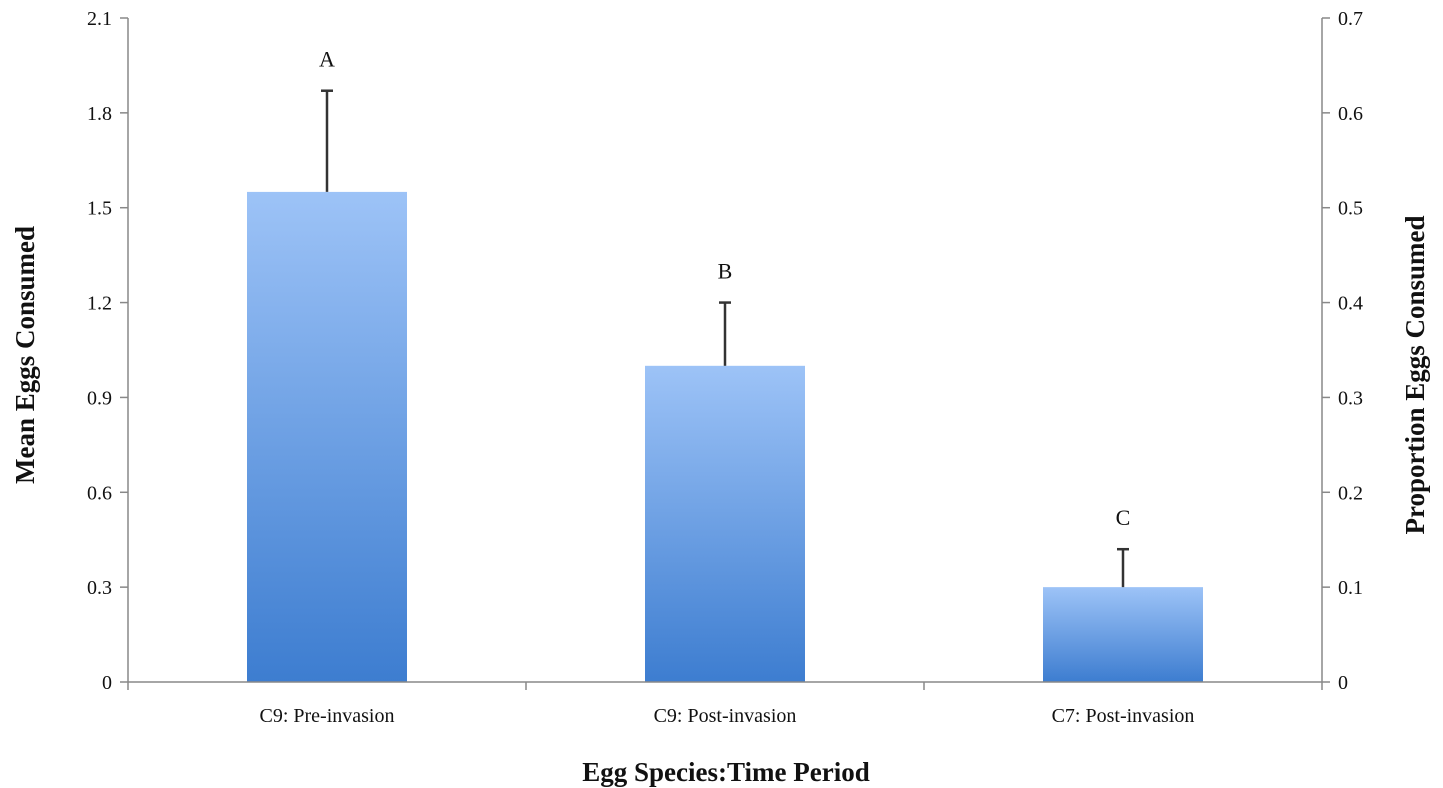 This screenshot has height=788, width=1443. What do you see at coordinates (107, 683) in the screenshot?
I see `y-tick-label: 0` at bounding box center [107, 683].